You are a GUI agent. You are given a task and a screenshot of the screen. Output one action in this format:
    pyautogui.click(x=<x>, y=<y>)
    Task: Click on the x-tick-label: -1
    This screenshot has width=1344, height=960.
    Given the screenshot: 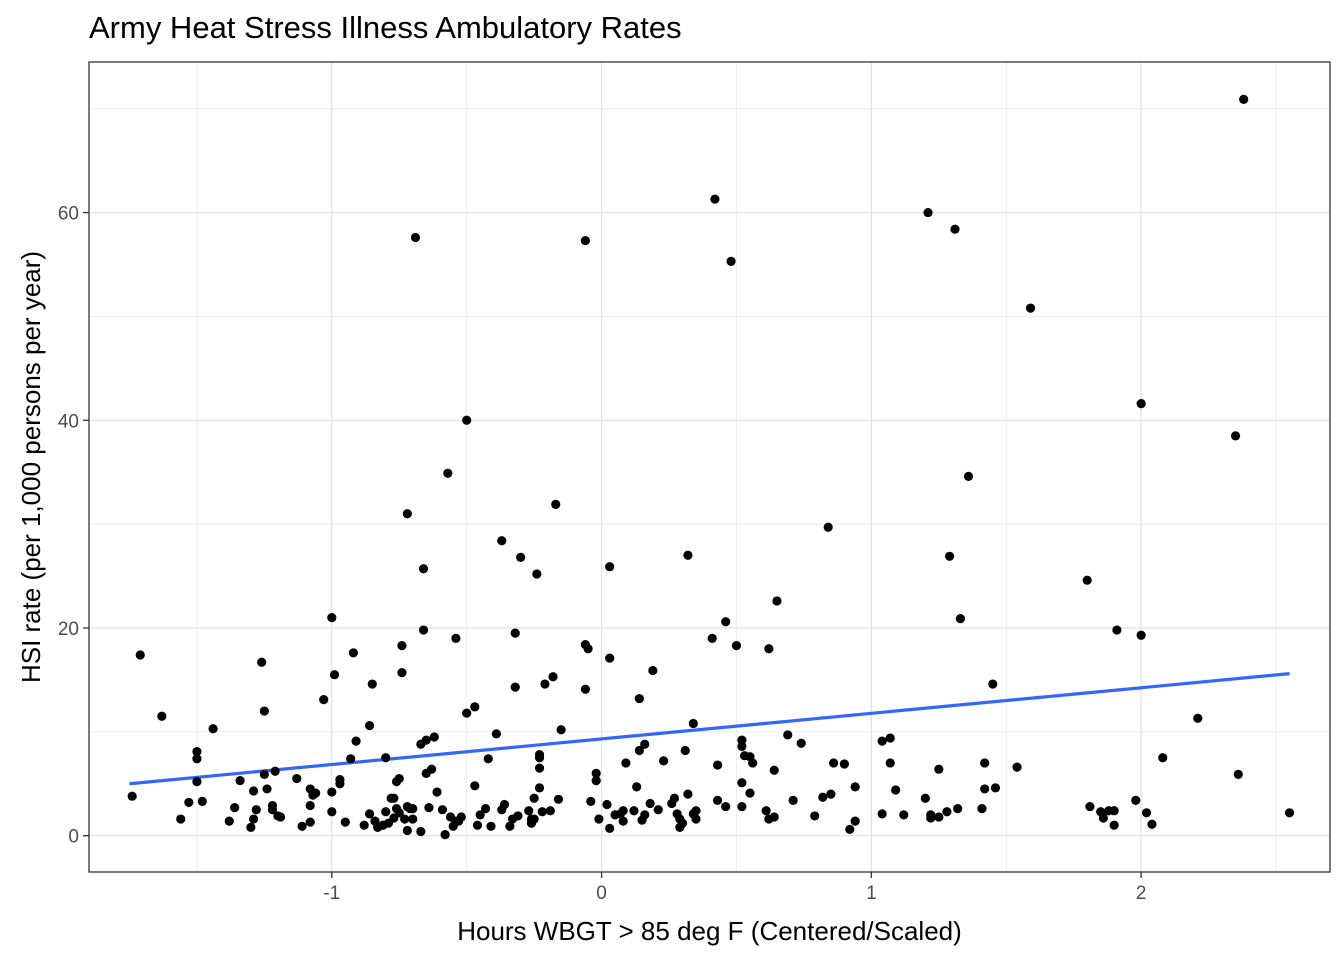 What is the action you would take?
    pyautogui.click(x=331, y=893)
    